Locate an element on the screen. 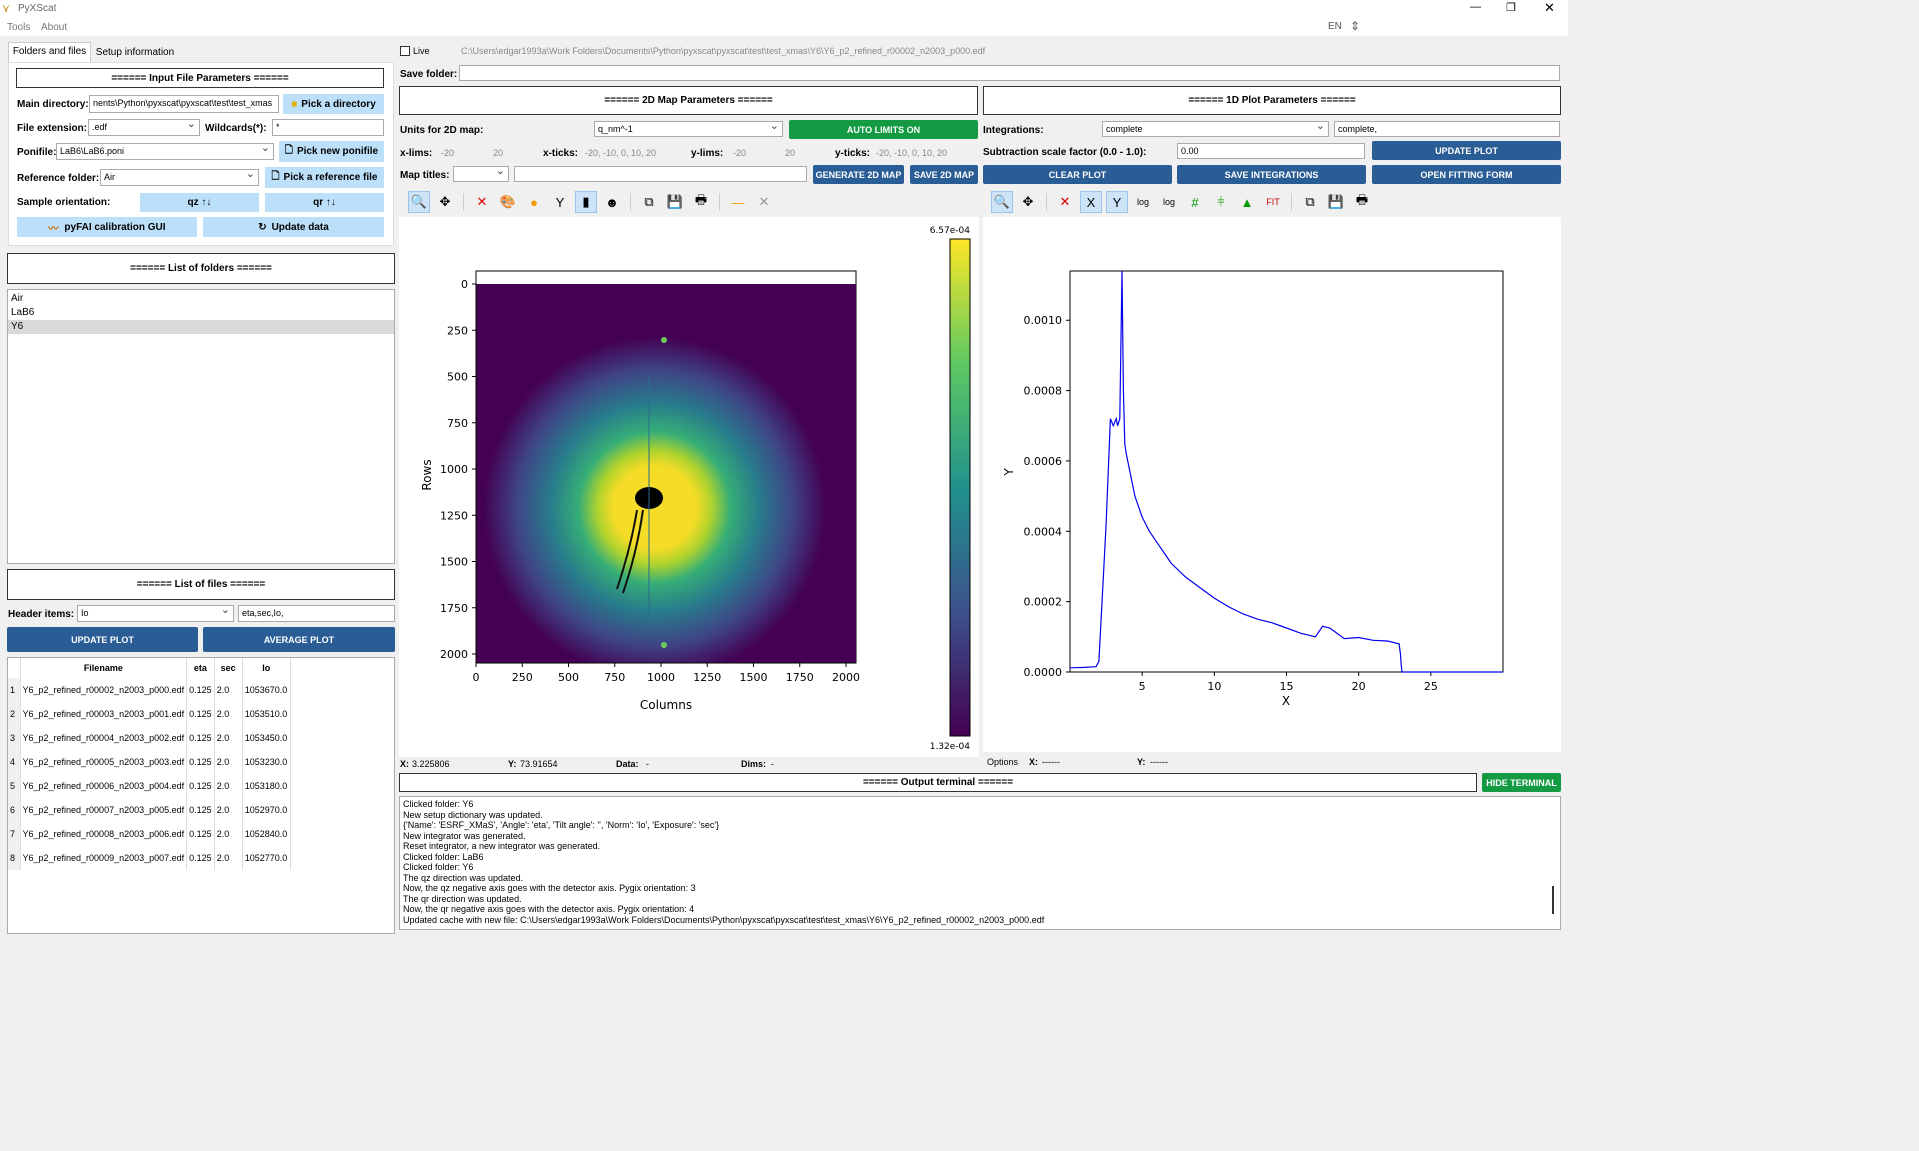 This screenshot has width=1919, height=1151. maximize-icon: ❐ is located at coordinates (1511, 8).